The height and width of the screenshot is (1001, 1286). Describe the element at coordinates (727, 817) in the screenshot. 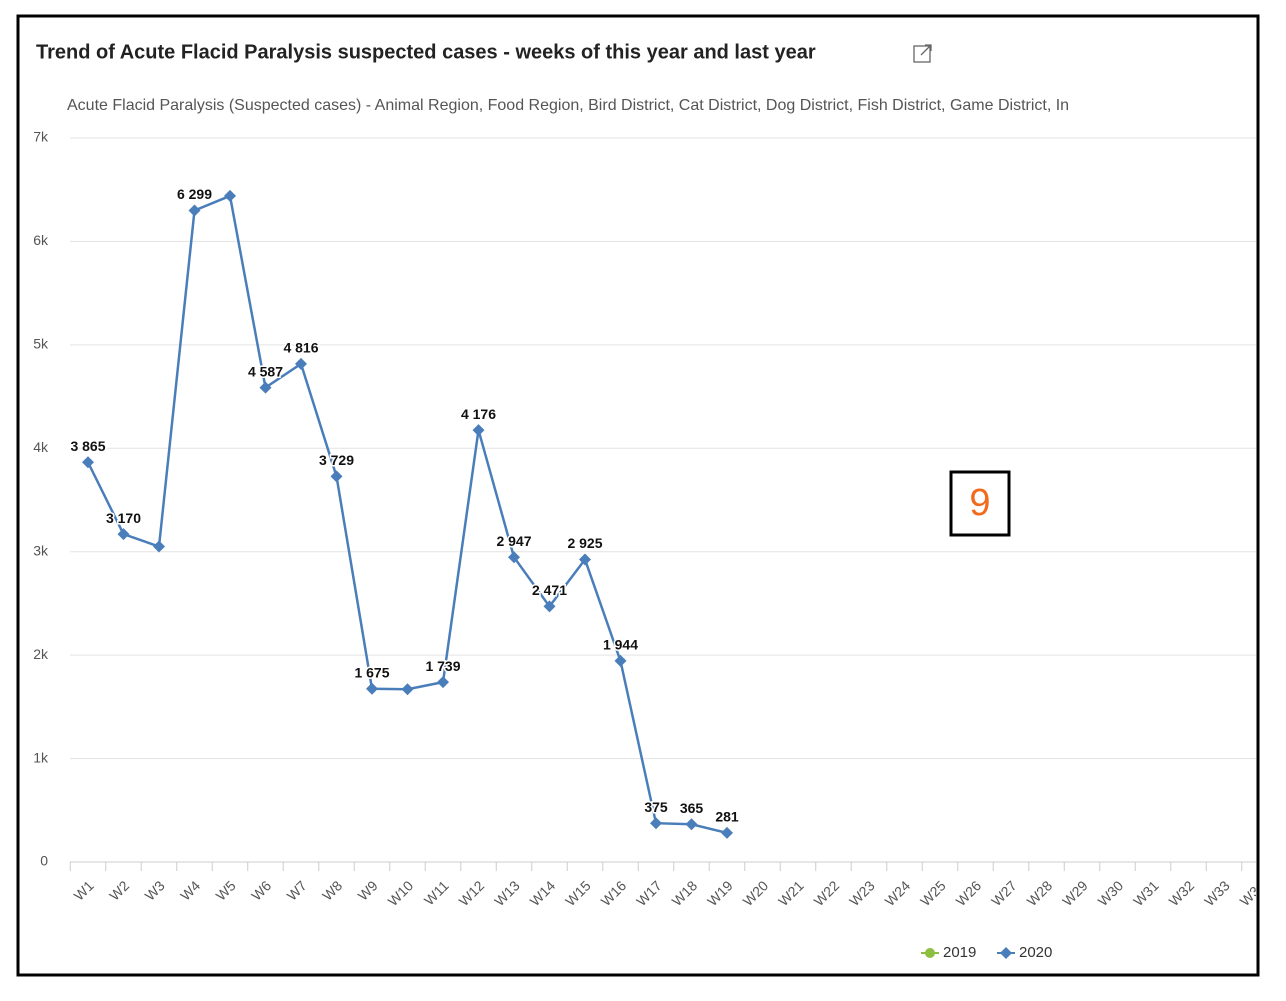

I see `data-label: 281` at that location.